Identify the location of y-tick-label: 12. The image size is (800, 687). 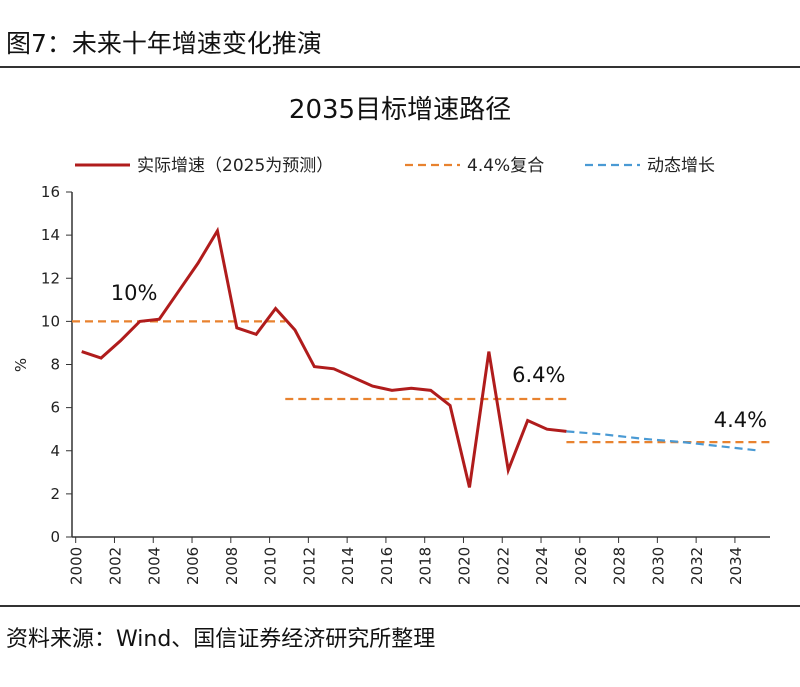
(50, 278).